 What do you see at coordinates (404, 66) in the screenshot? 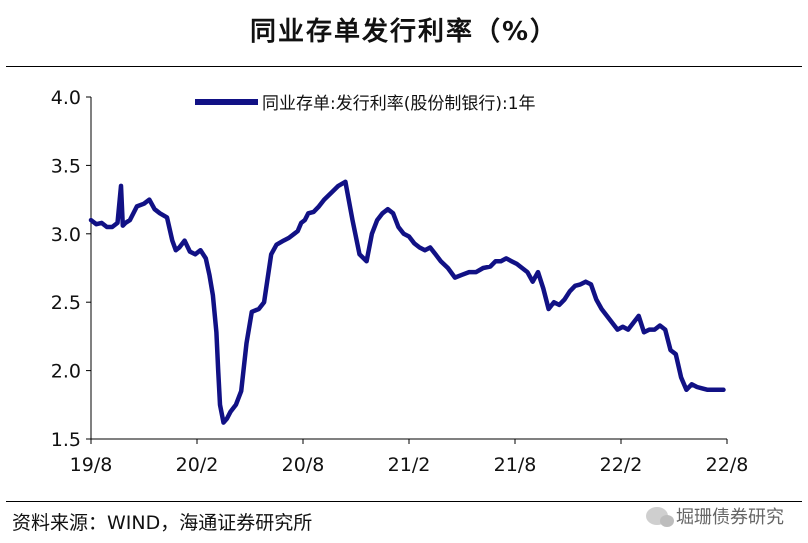
I see `top-rule` at bounding box center [404, 66].